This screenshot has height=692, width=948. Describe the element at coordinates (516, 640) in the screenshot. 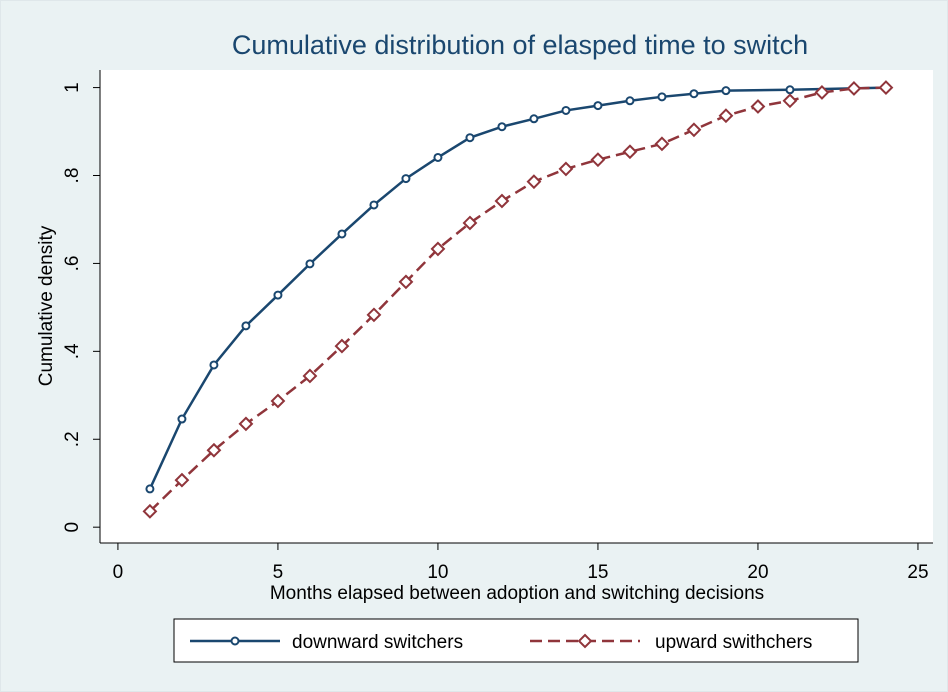

I see `legend` at that location.